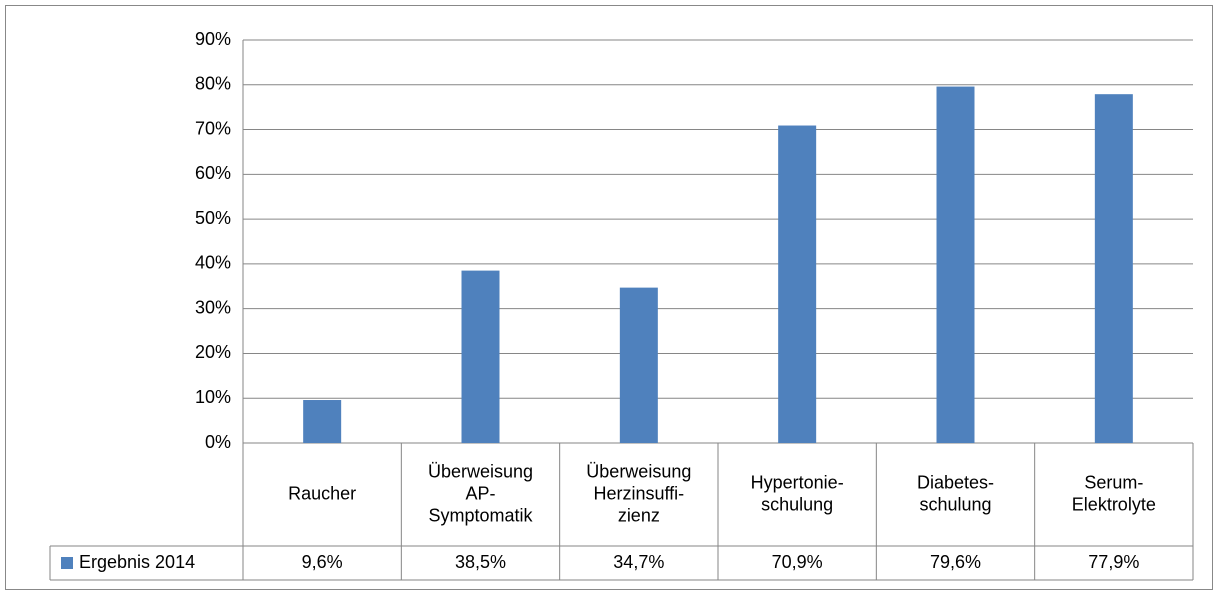 This screenshot has height=595, width=1218. I want to click on value-label: 9,6%, so click(322, 562).